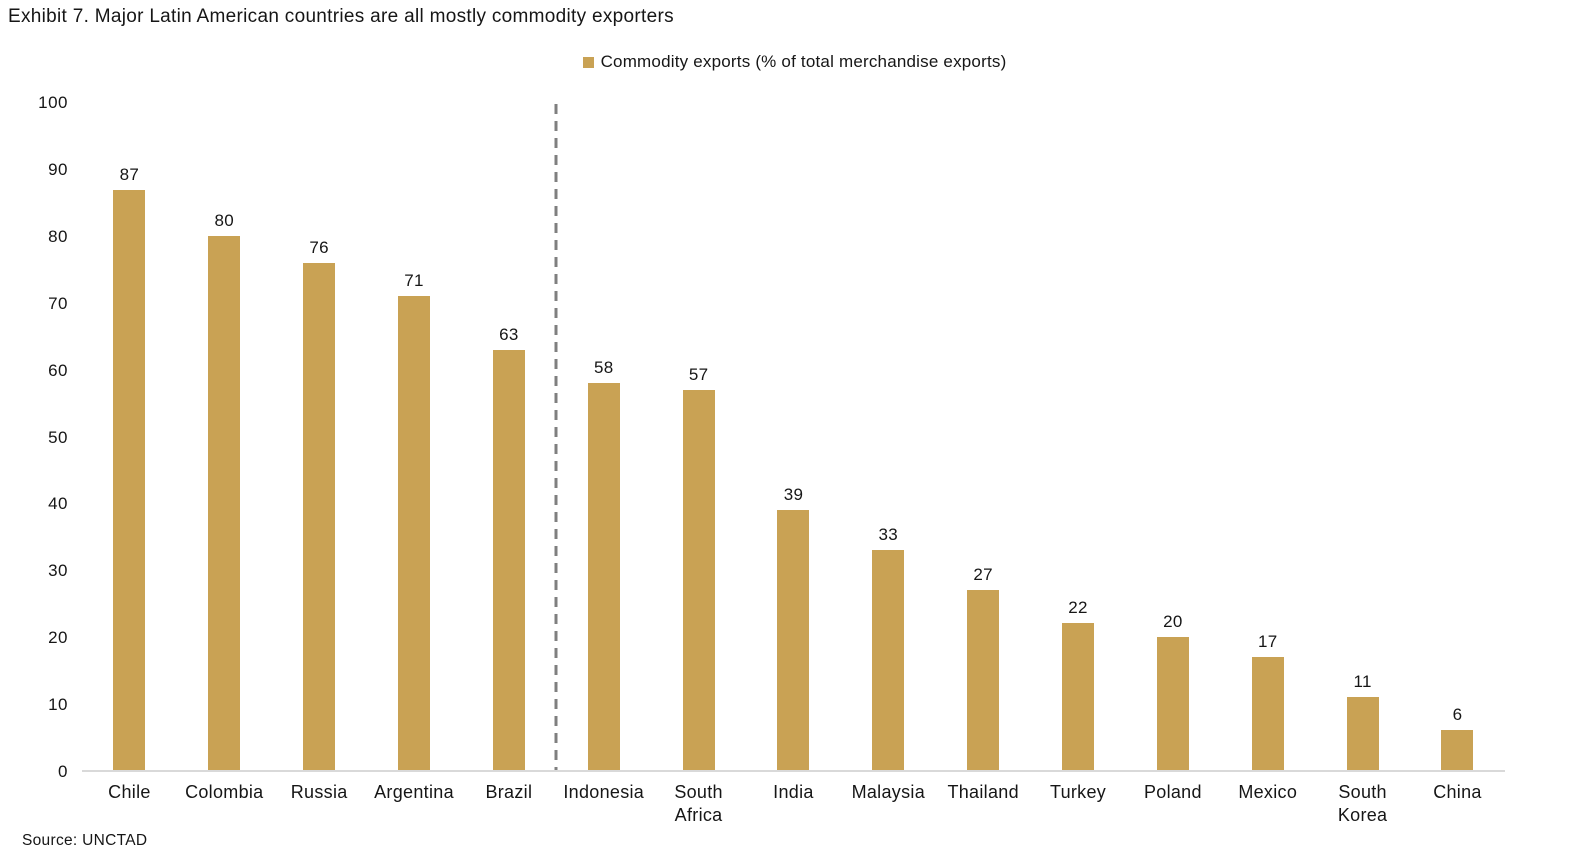  Describe the element at coordinates (556, 437) in the screenshot. I see `group-divider-dashed-line` at that location.